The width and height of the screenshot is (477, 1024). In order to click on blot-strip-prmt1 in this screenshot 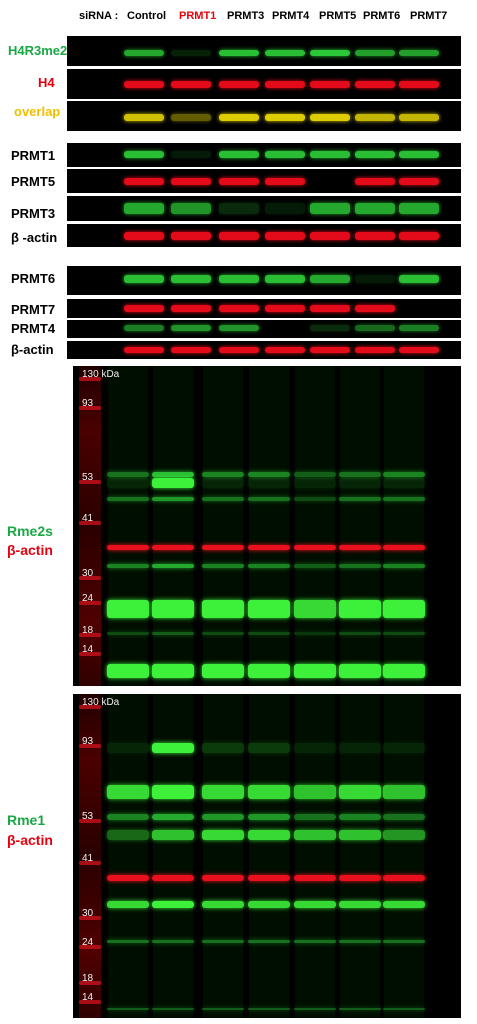, I will do `click(264, 155)`.